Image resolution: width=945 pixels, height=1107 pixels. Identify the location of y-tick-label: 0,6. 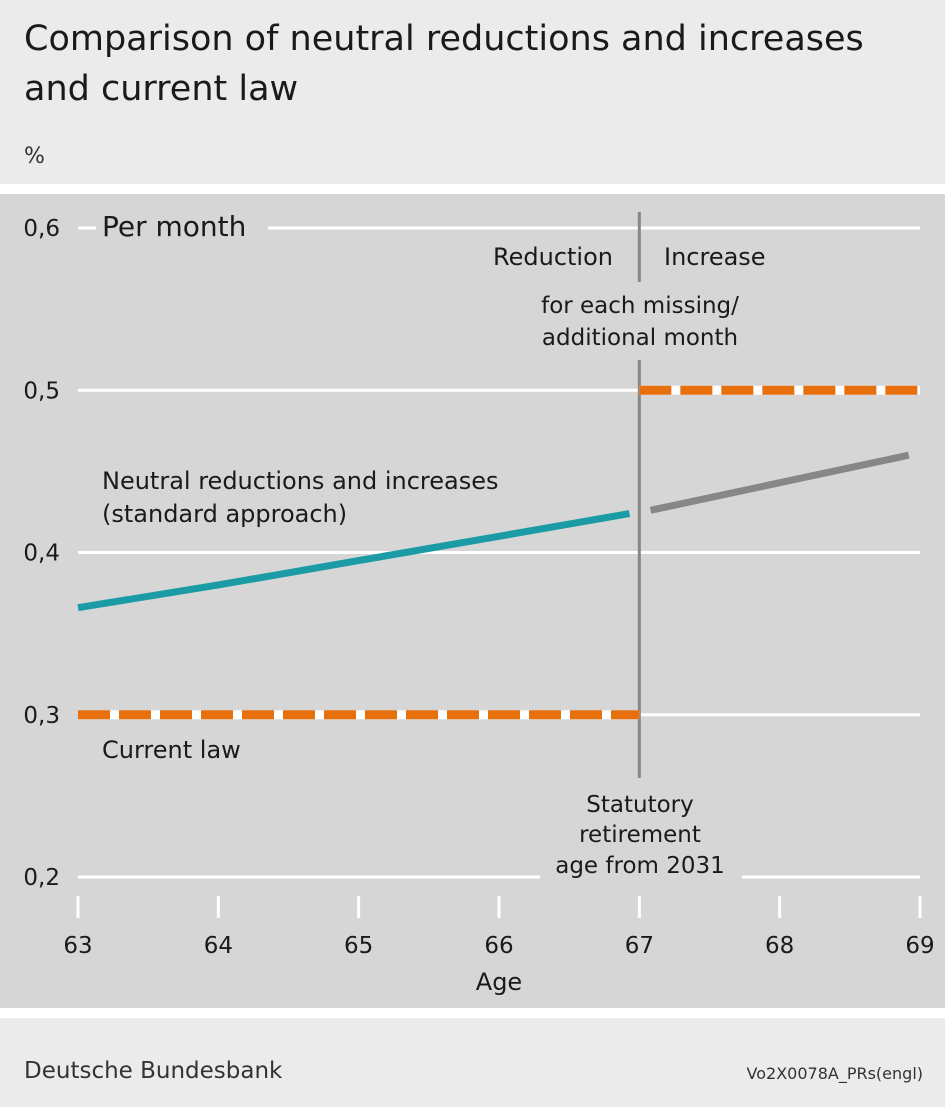
(41, 229).